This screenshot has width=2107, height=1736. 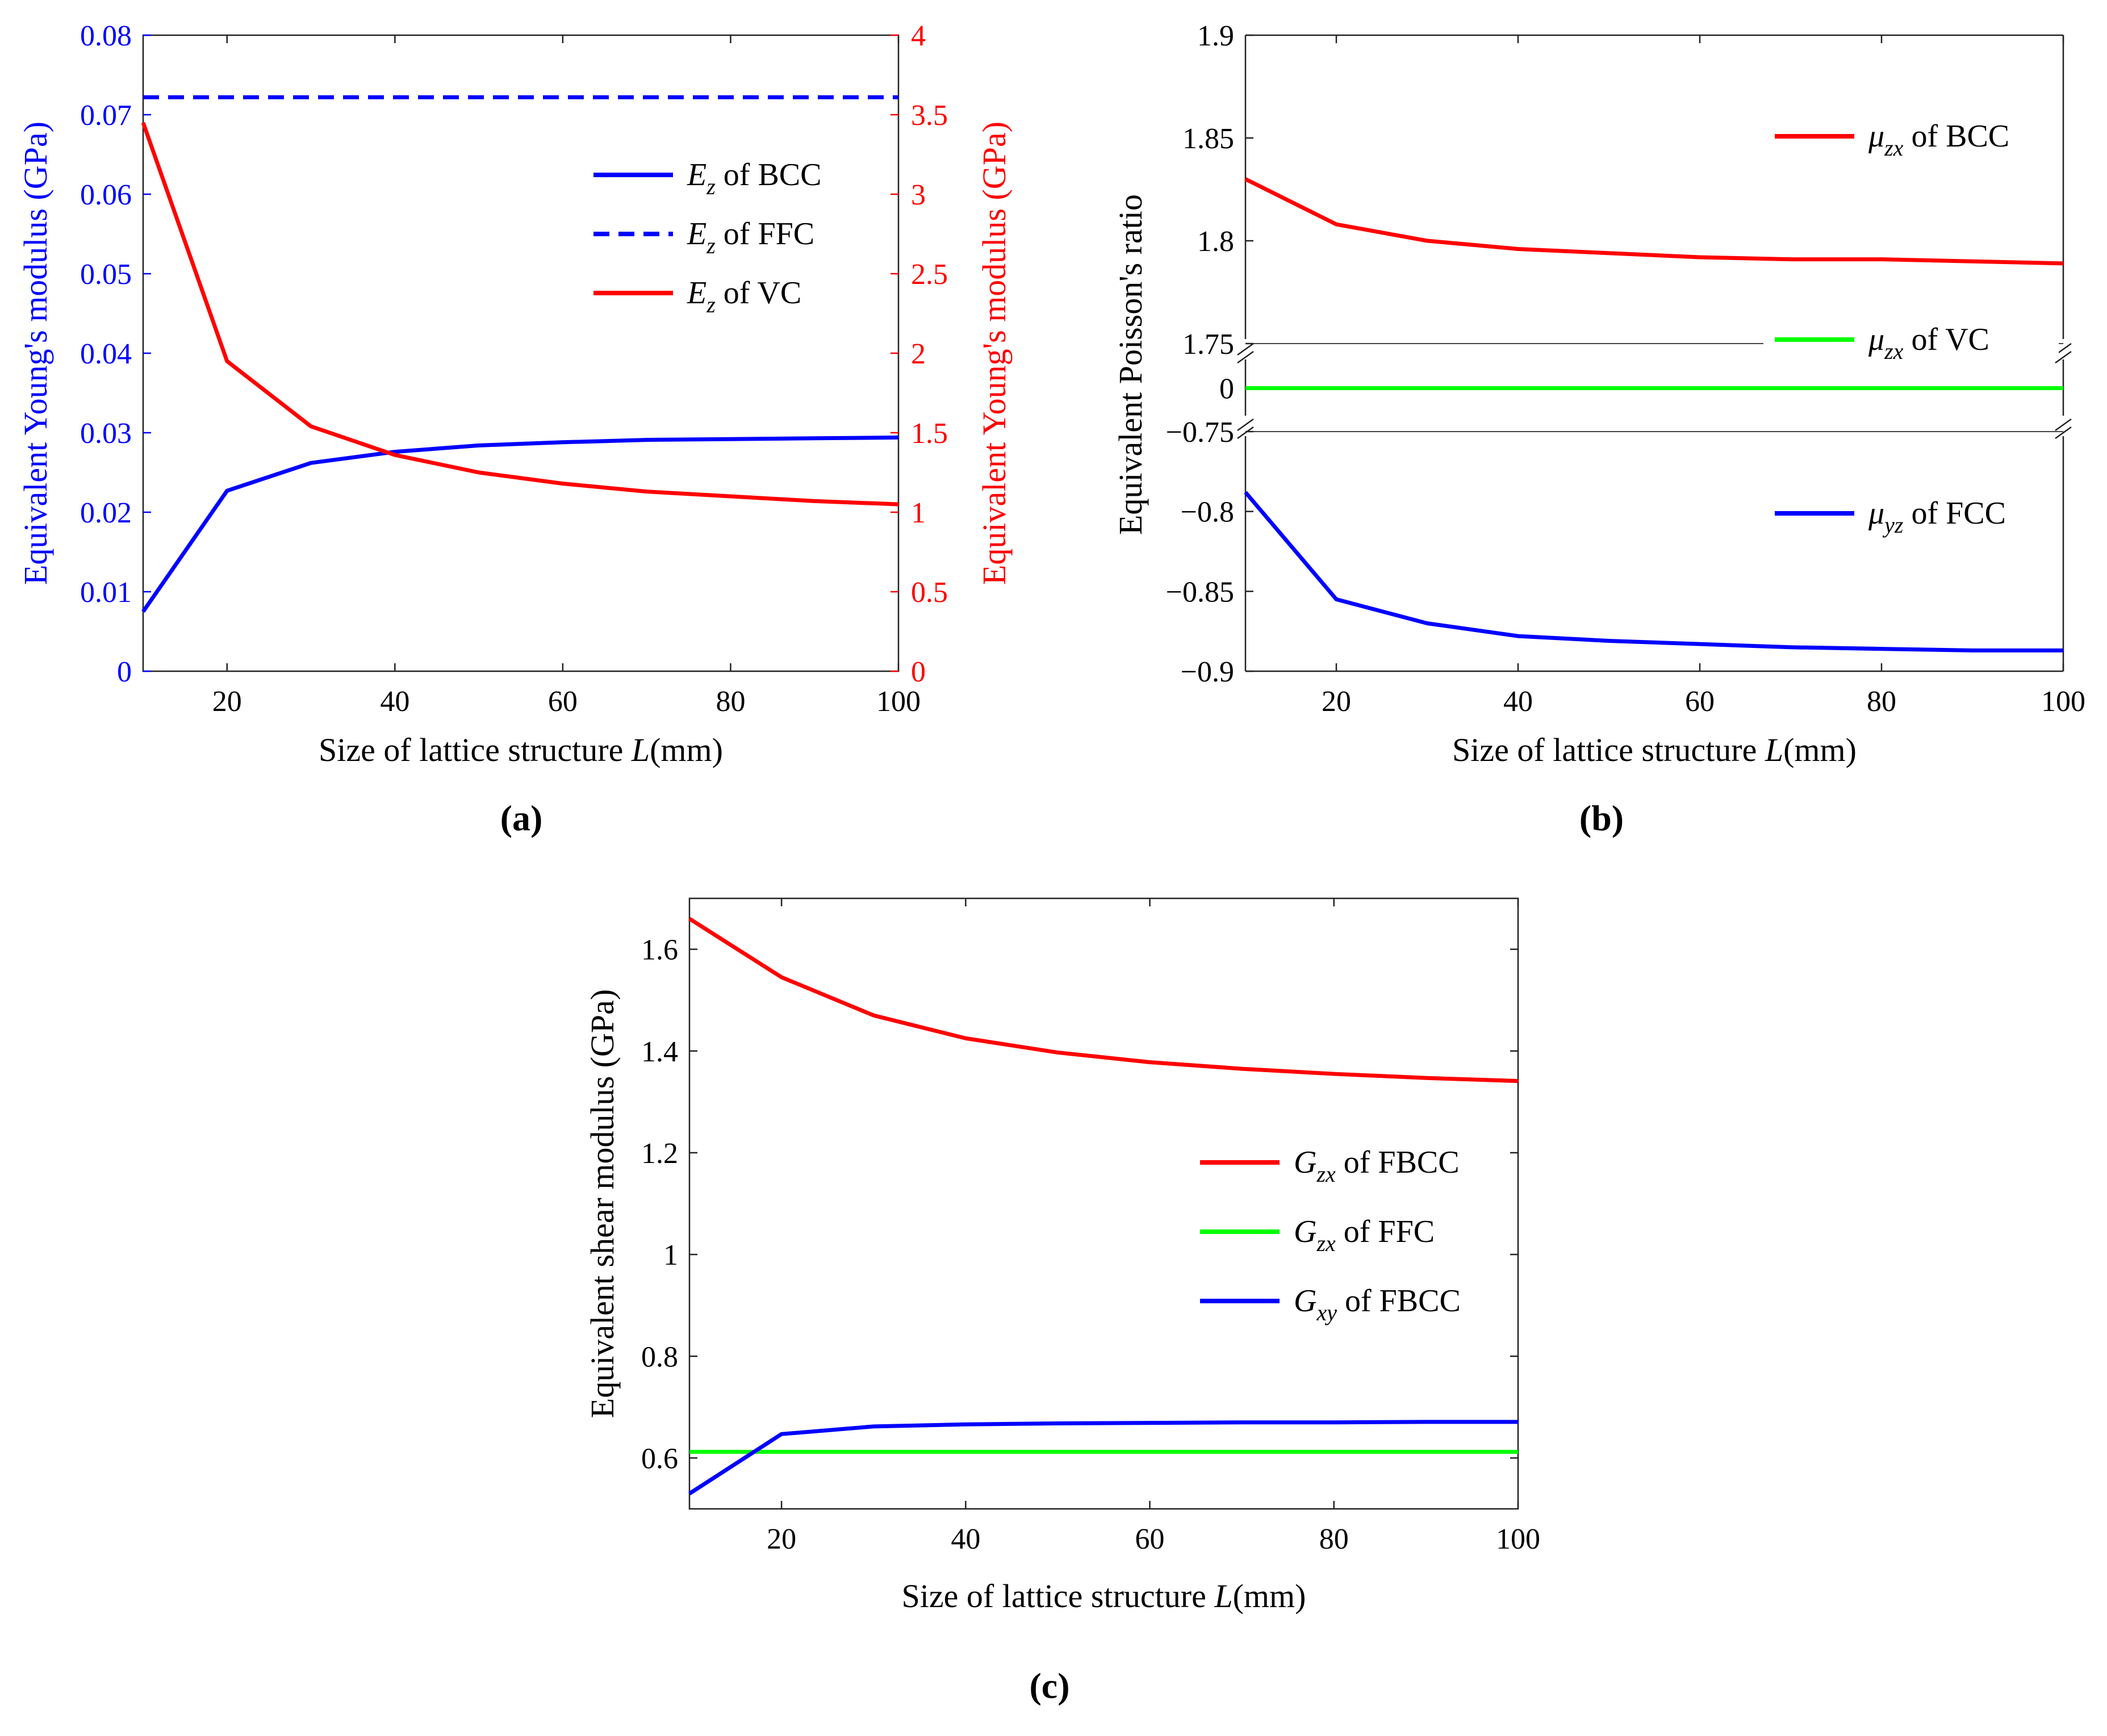 What do you see at coordinates (929, 115) in the screenshot?
I see `y-tick-label-right-a: 3.5` at bounding box center [929, 115].